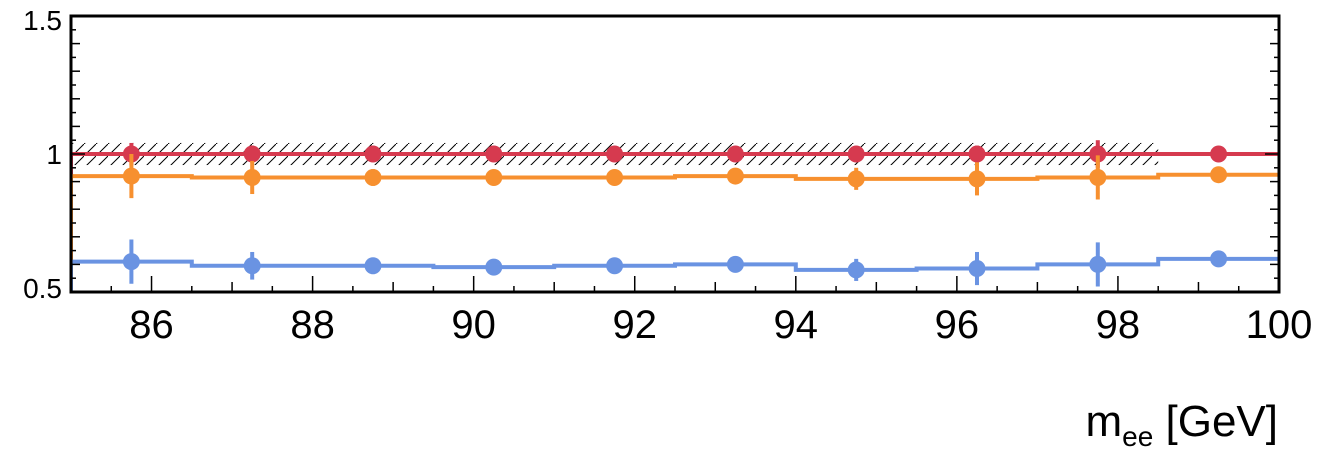  What do you see at coordinates (675, 274) in the screenshot?
I see `series-2-step-line` at bounding box center [675, 274].